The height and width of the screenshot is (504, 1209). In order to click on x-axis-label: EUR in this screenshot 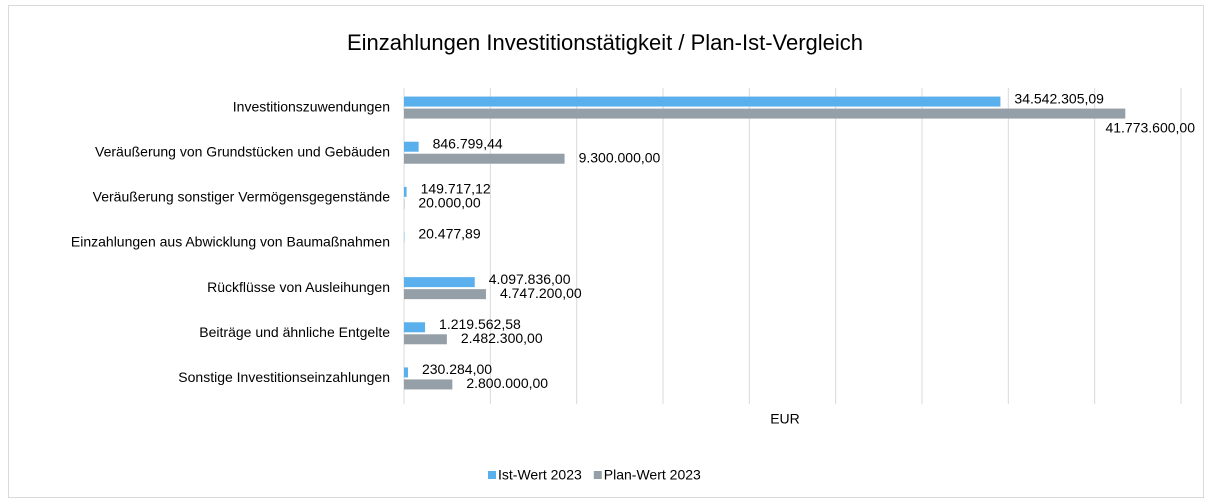, I will do `click(785, 419)`.